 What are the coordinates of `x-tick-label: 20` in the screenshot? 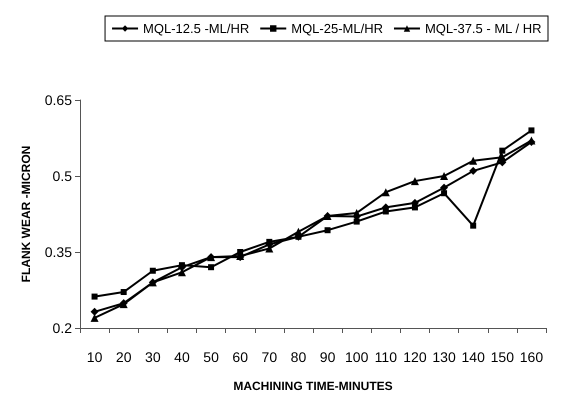 It's located at (124, 357).